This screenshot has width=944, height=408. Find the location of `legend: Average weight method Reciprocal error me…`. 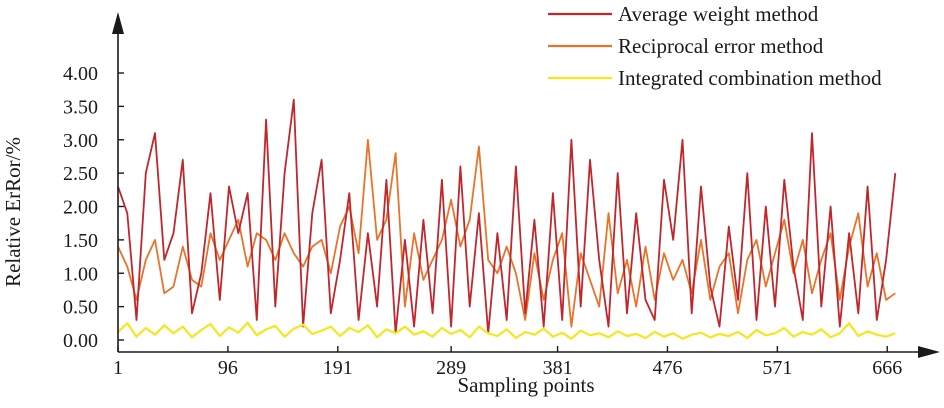

legend: Average weight method Reciprocal error me… is located at coordinates (715, 46).